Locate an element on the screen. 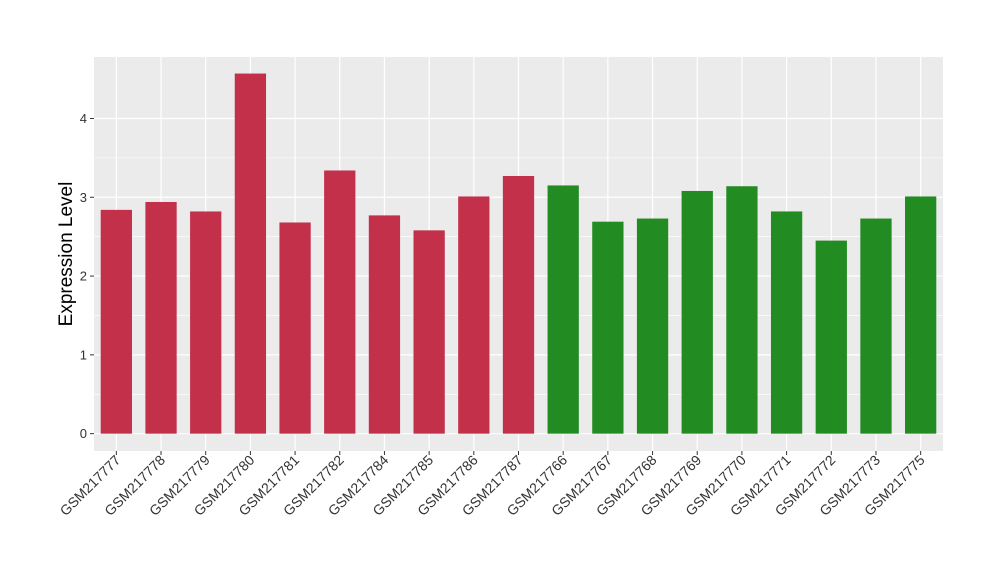 The image size is (1000, 580). bar-GSM217784 is located at coordinates (384, 324).